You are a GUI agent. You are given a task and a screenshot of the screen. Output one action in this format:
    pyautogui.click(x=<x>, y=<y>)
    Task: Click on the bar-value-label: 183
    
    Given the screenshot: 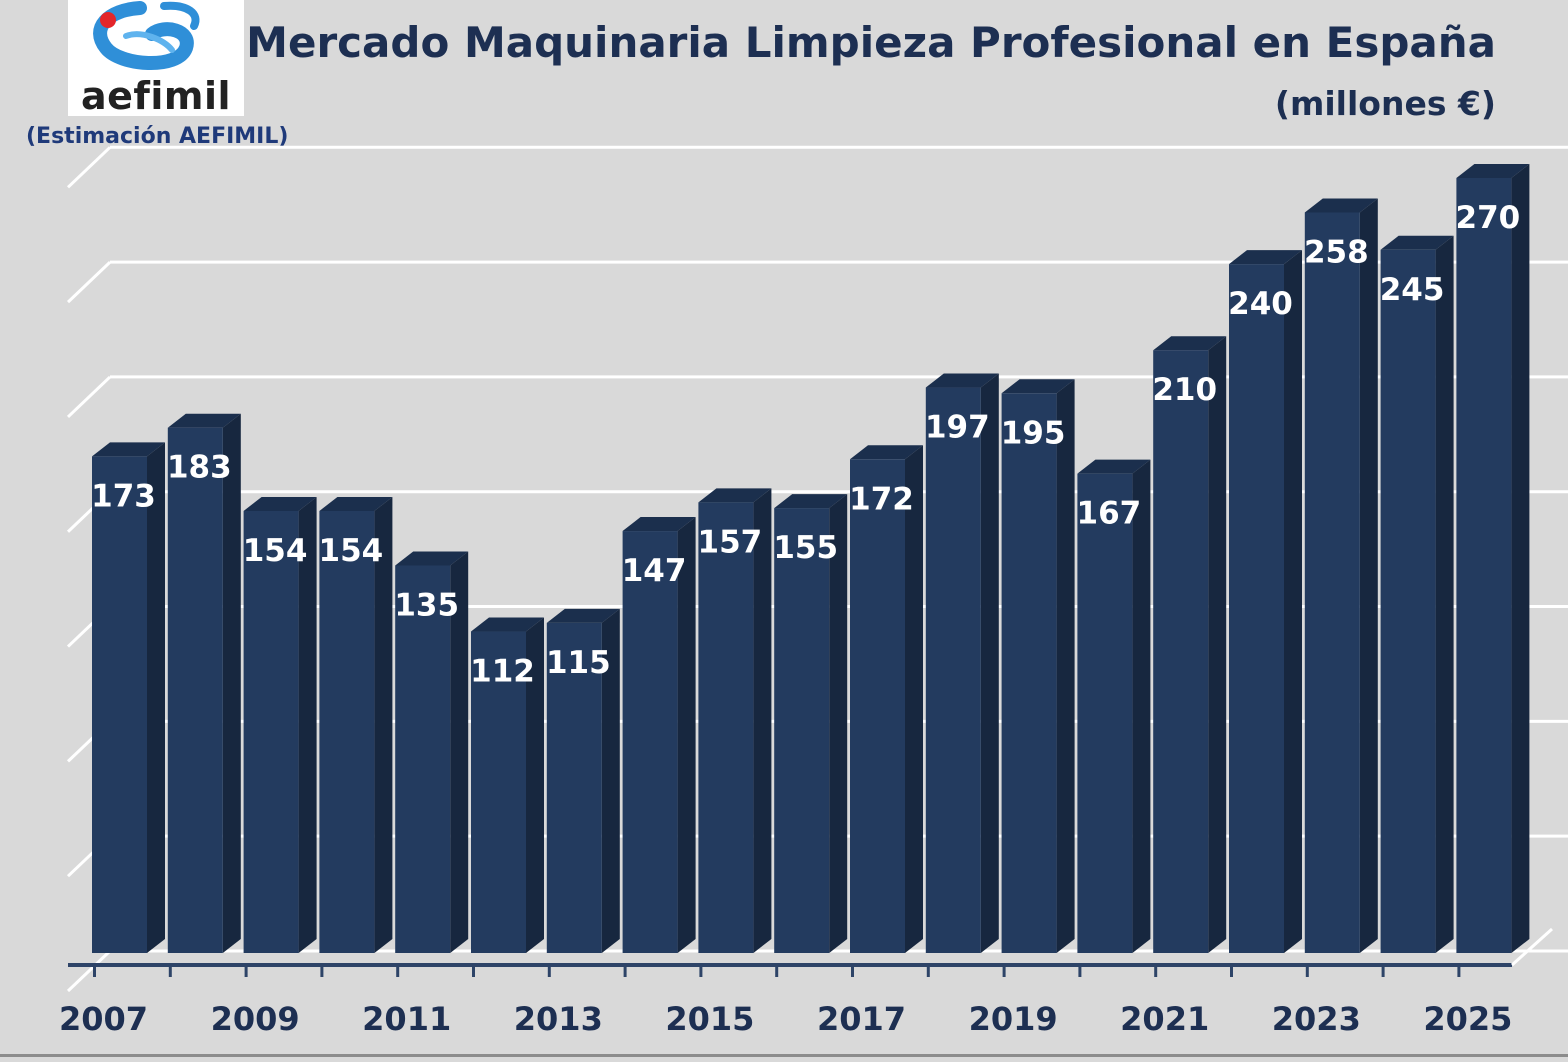 What is the action you would take?
    pyautogui.click(x=199, y=468)
    